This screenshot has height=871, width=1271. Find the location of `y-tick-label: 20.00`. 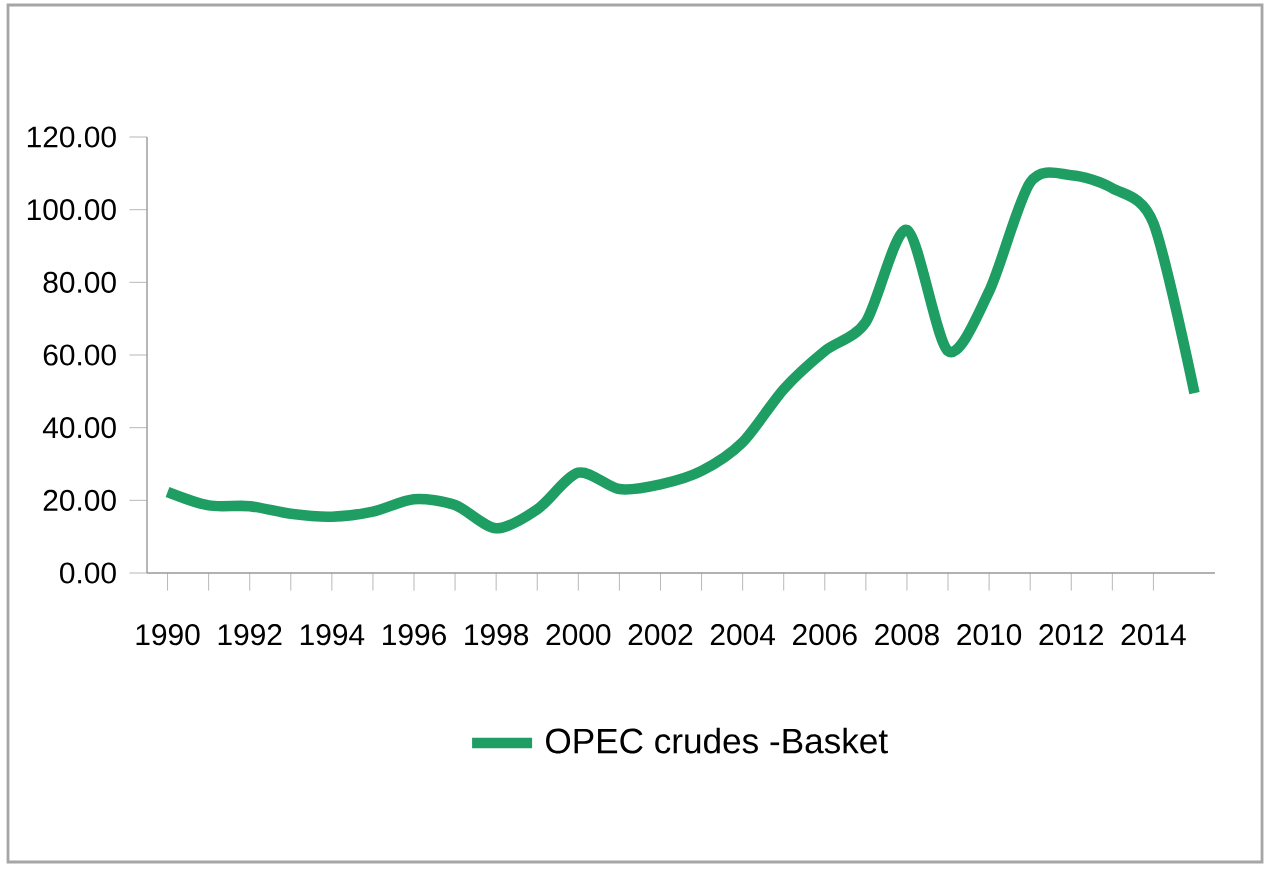

y-tick-label: 20.00 is located at coordinates (79, 500).